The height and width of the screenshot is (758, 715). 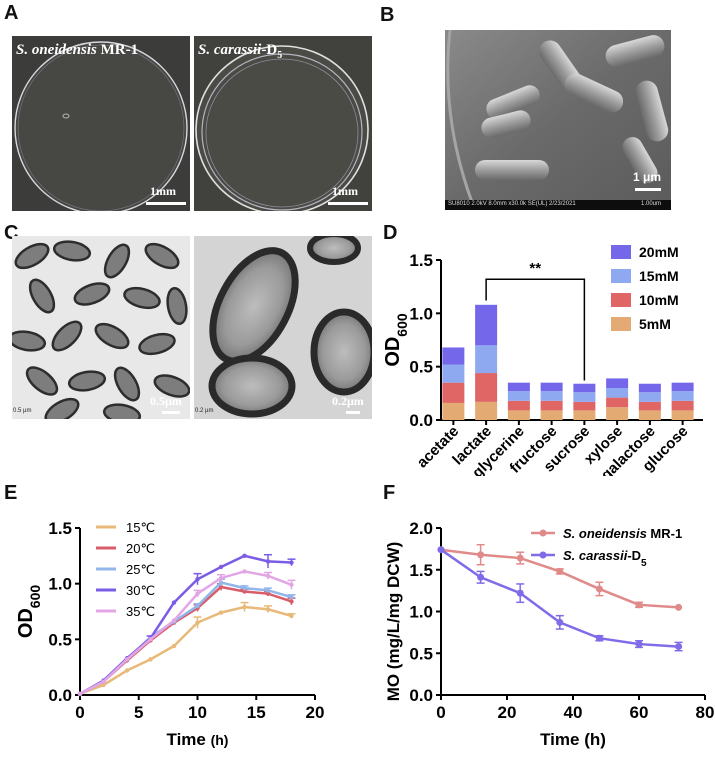 I want to click on x-tick-label: 60, so click(x=639, y=712).